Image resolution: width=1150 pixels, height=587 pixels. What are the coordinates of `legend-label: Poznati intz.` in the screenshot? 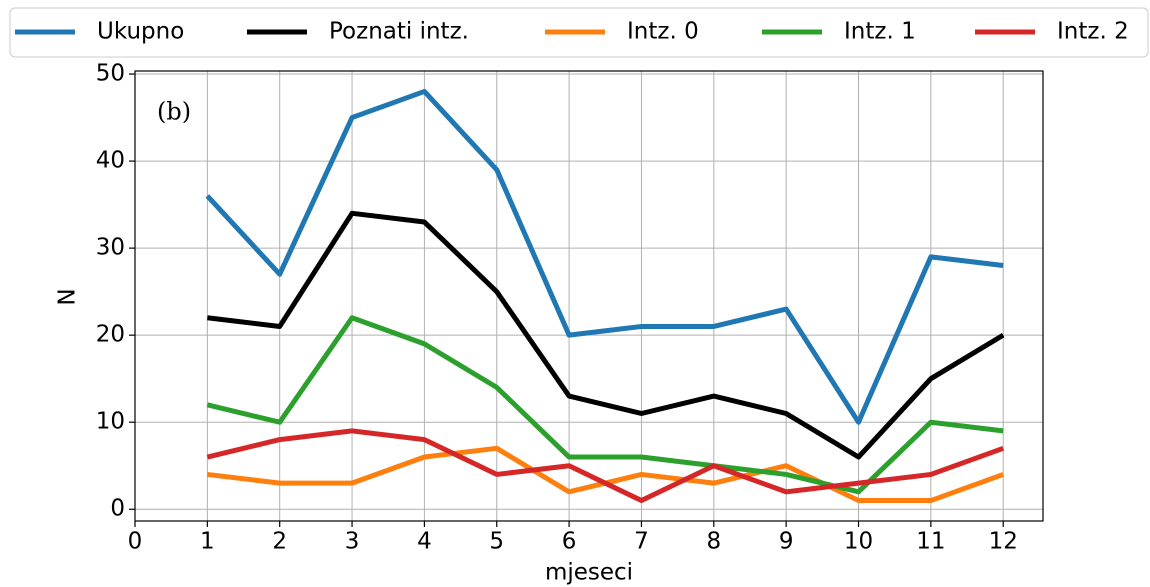 It's located at (399, 32).